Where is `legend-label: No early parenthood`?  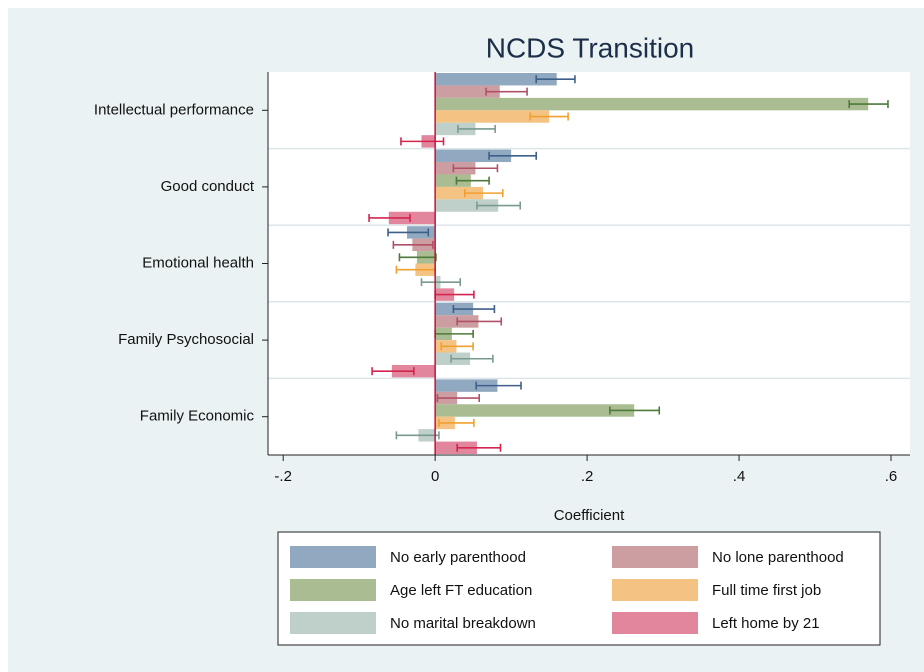 legend-label: No early parenthood is located at coordinates (458, 557).